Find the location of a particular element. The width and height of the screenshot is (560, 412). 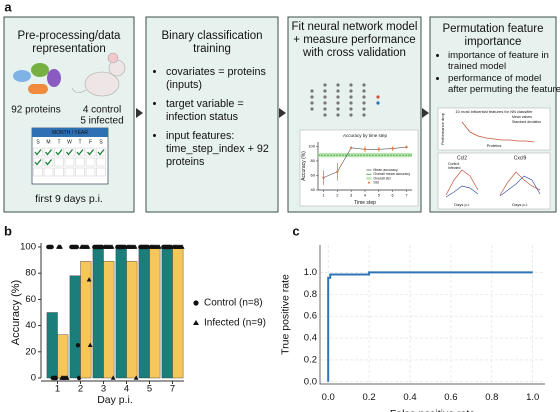

inset-axis-label: Proteins is located at coordinates (494, 145).